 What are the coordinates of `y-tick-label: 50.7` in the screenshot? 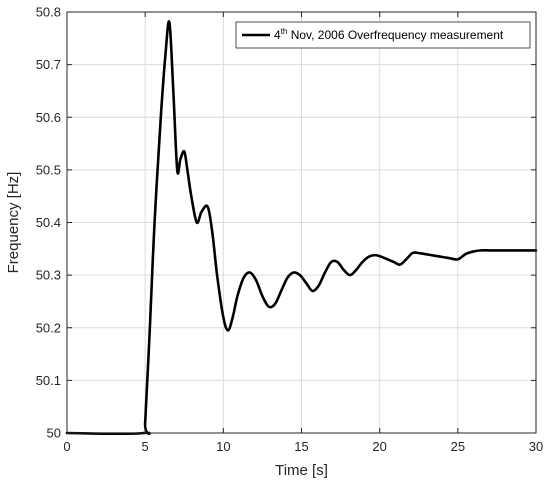 It's located at (48, 64).